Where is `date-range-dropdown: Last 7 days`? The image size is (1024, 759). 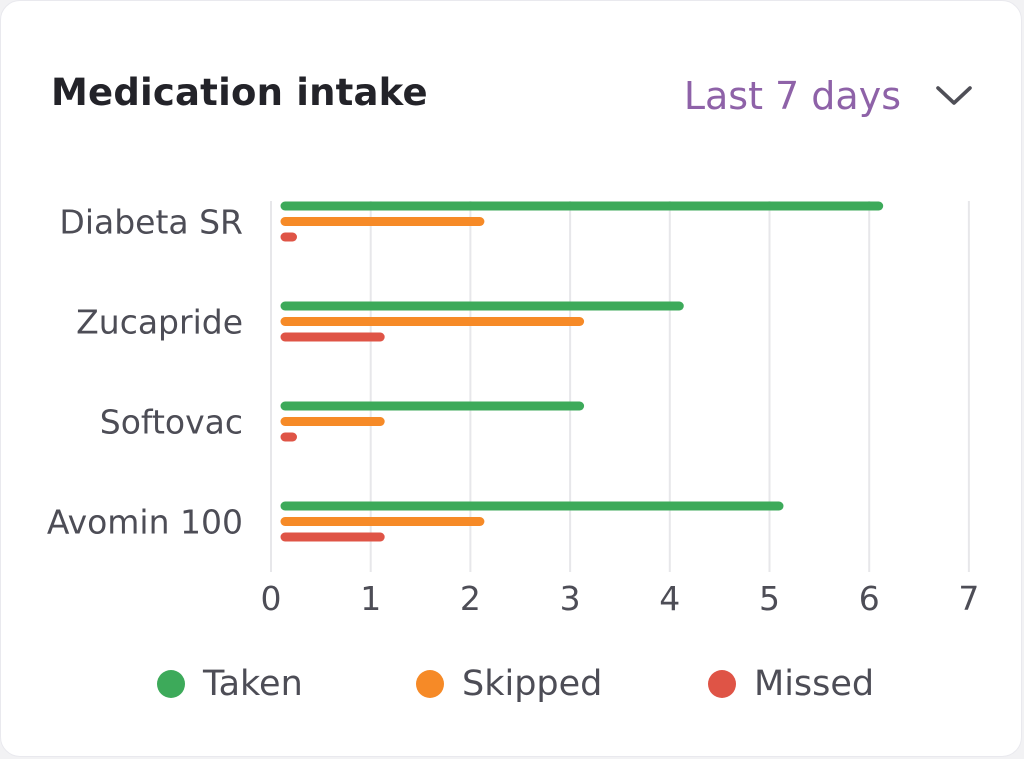 date-range-dropdown: Last 7 days is located at coordinates (828, 96).